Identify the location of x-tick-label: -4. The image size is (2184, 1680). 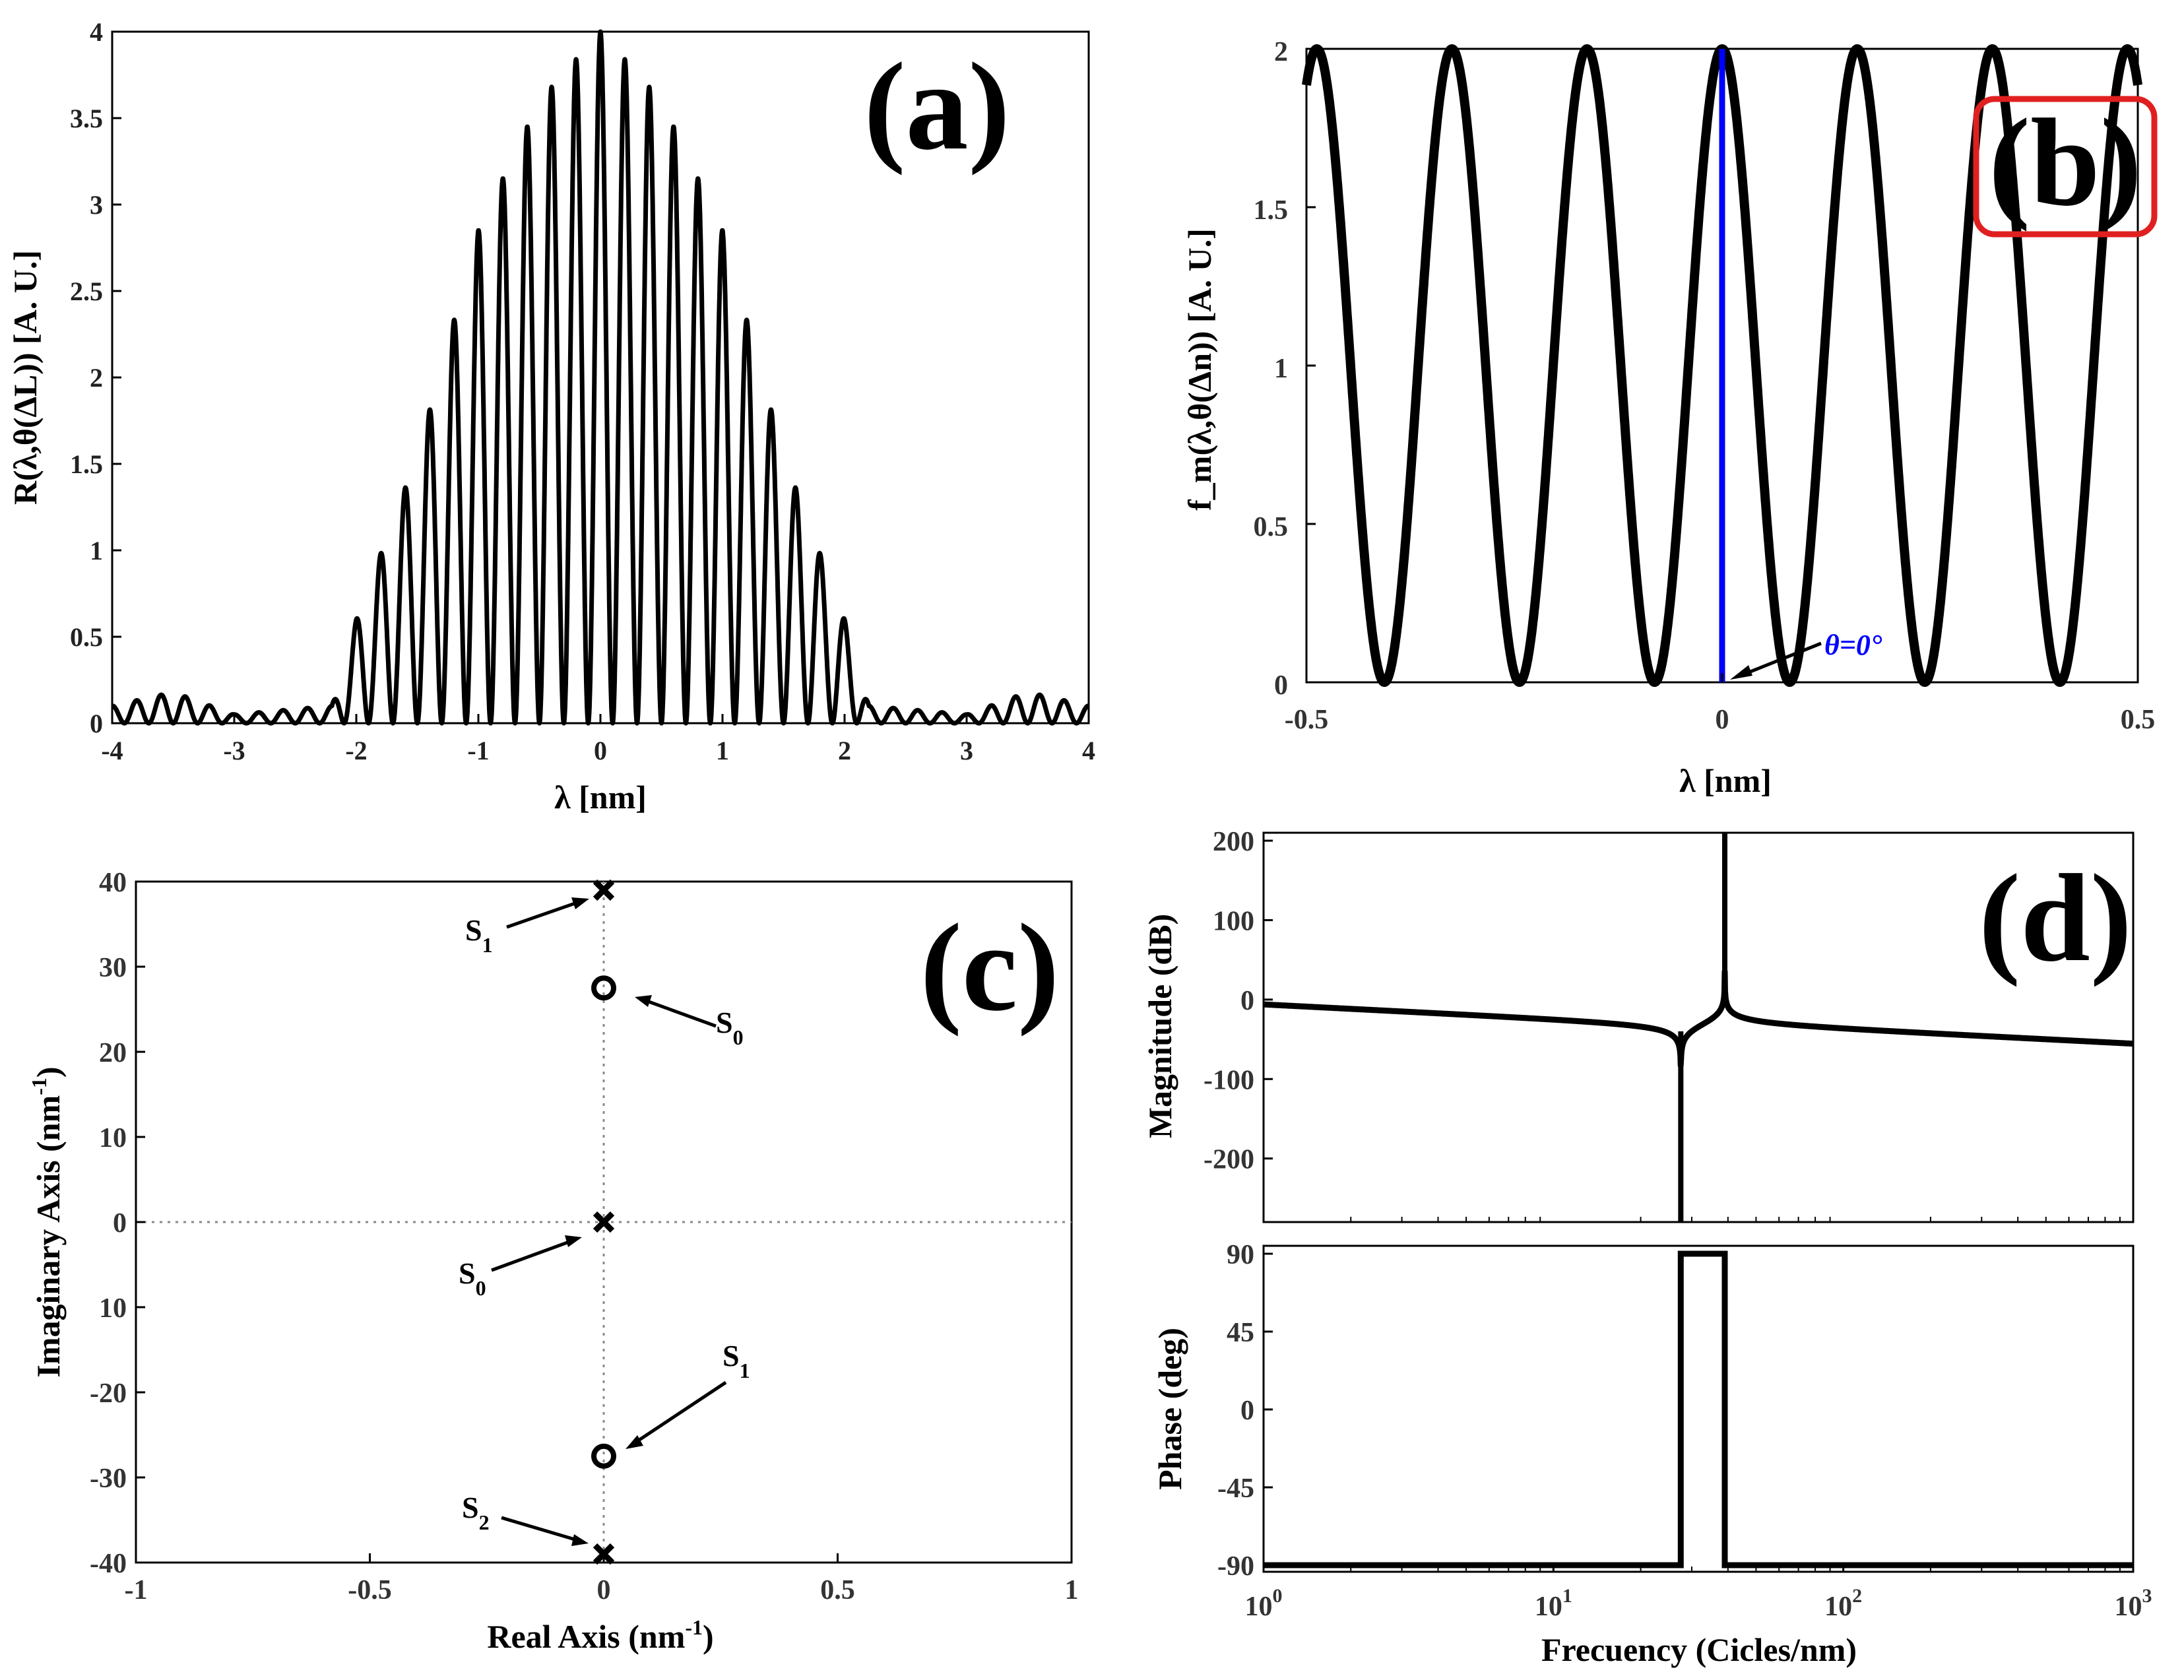
(112, 750).